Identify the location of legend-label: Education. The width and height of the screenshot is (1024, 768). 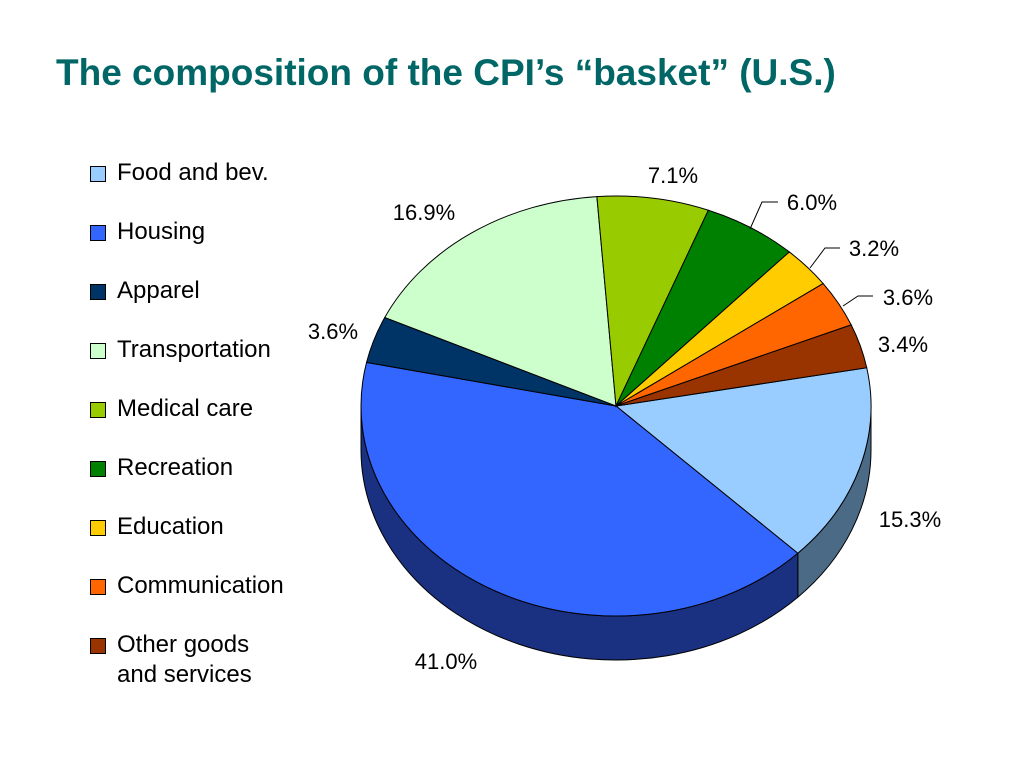
(170, 526).